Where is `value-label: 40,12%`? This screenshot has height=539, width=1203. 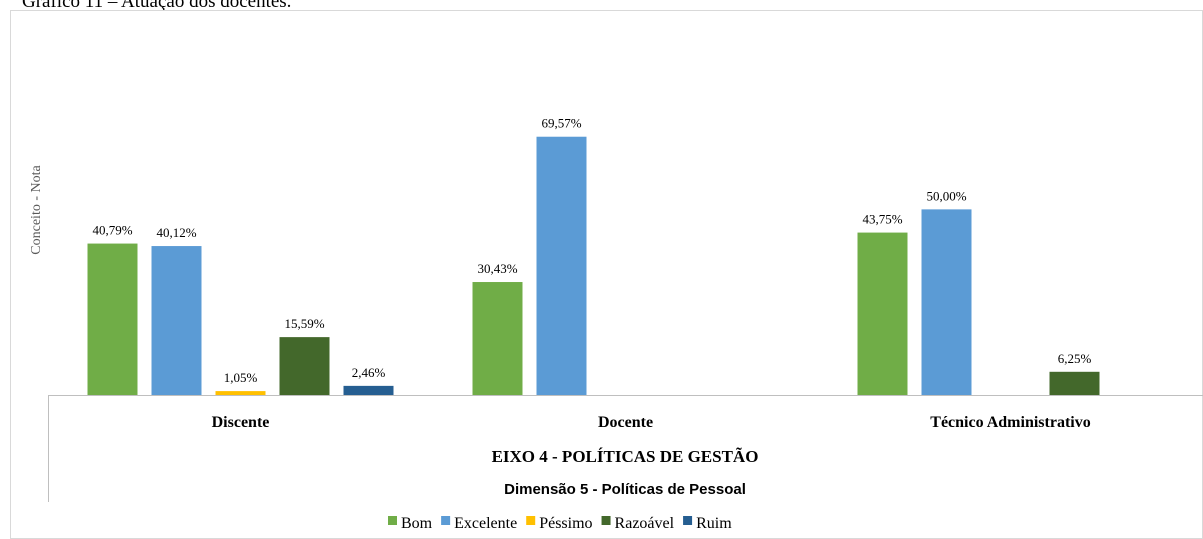 value-label: 40,12% is located at coordinates (176, 232).